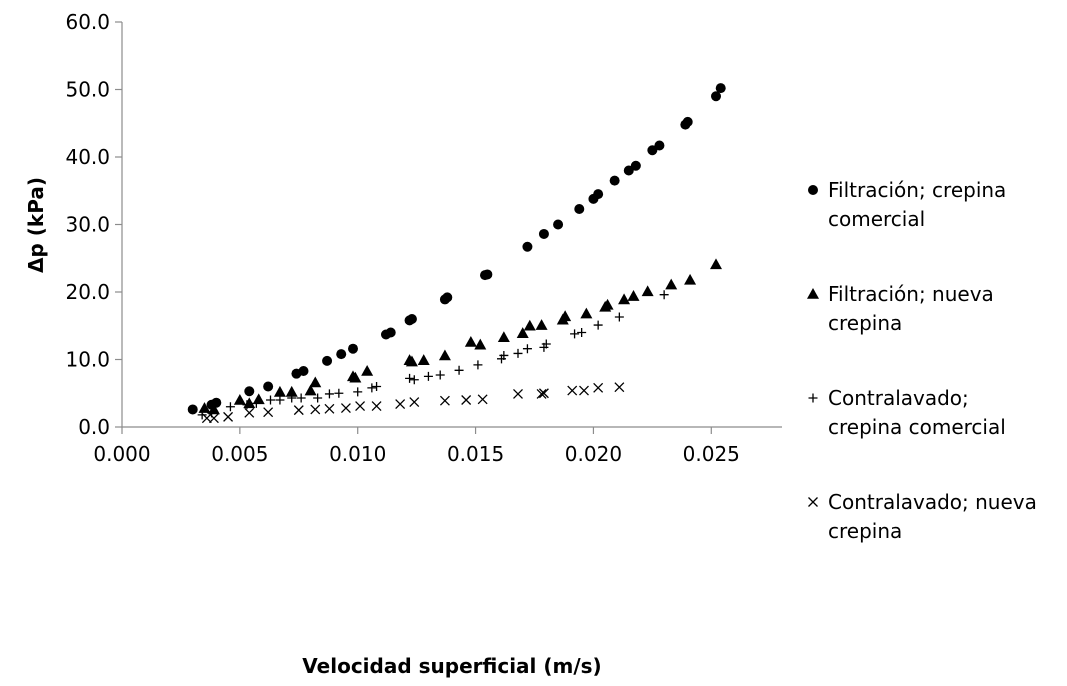  Describe the element at coordinates (932, 502) in the screenshot. I see `legend-label: Contralavado; nueva` at that location.